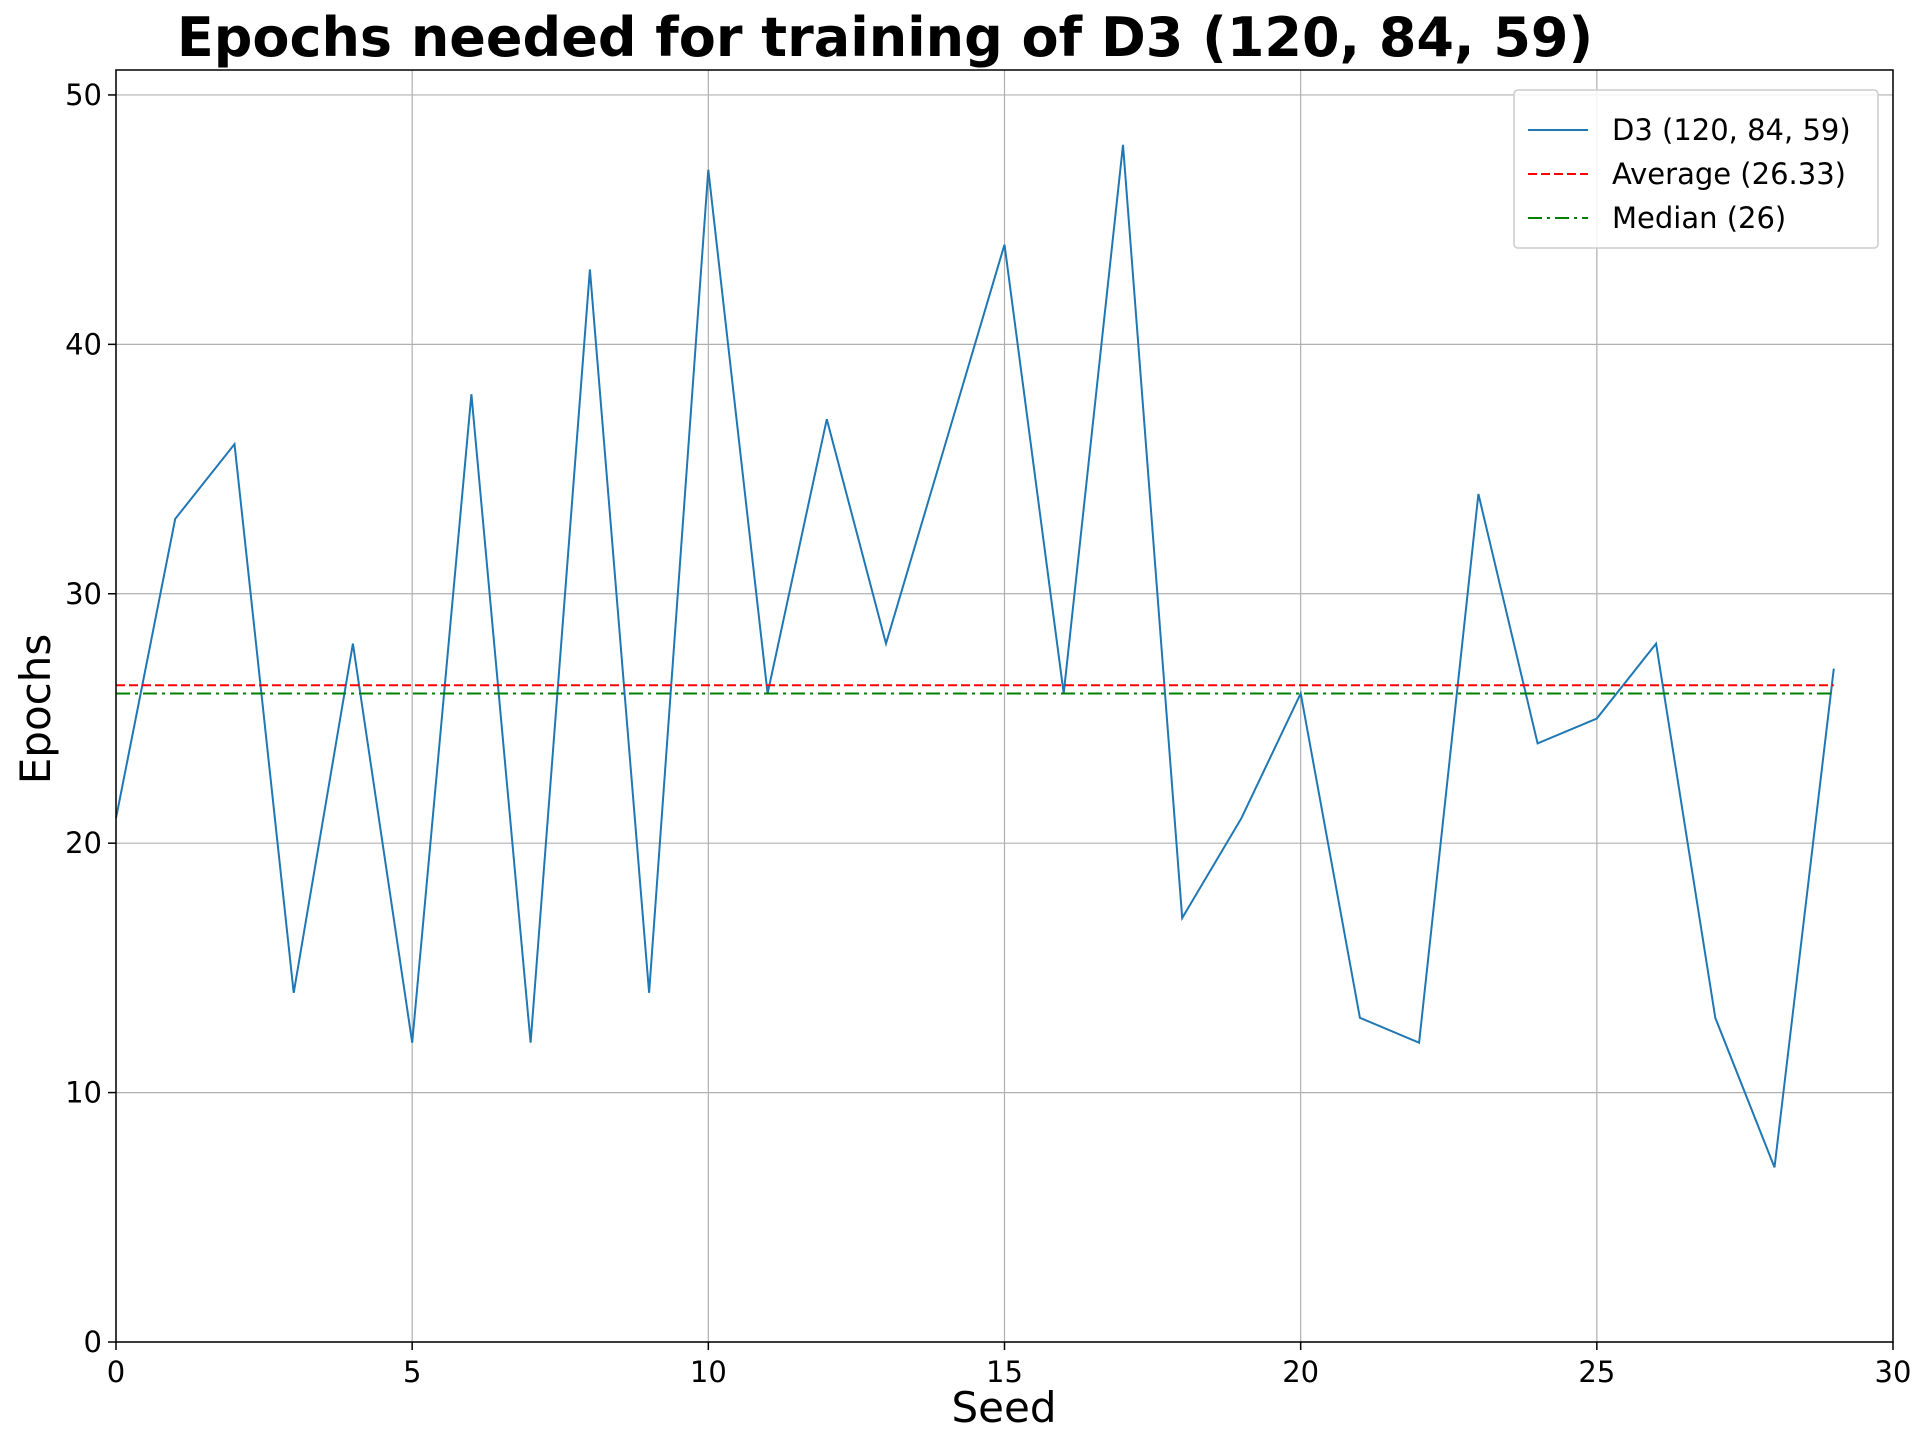 The height and width of the screenshot is (1440, 1920). I want to click on y-tick-label: 50, so click(83, 95).